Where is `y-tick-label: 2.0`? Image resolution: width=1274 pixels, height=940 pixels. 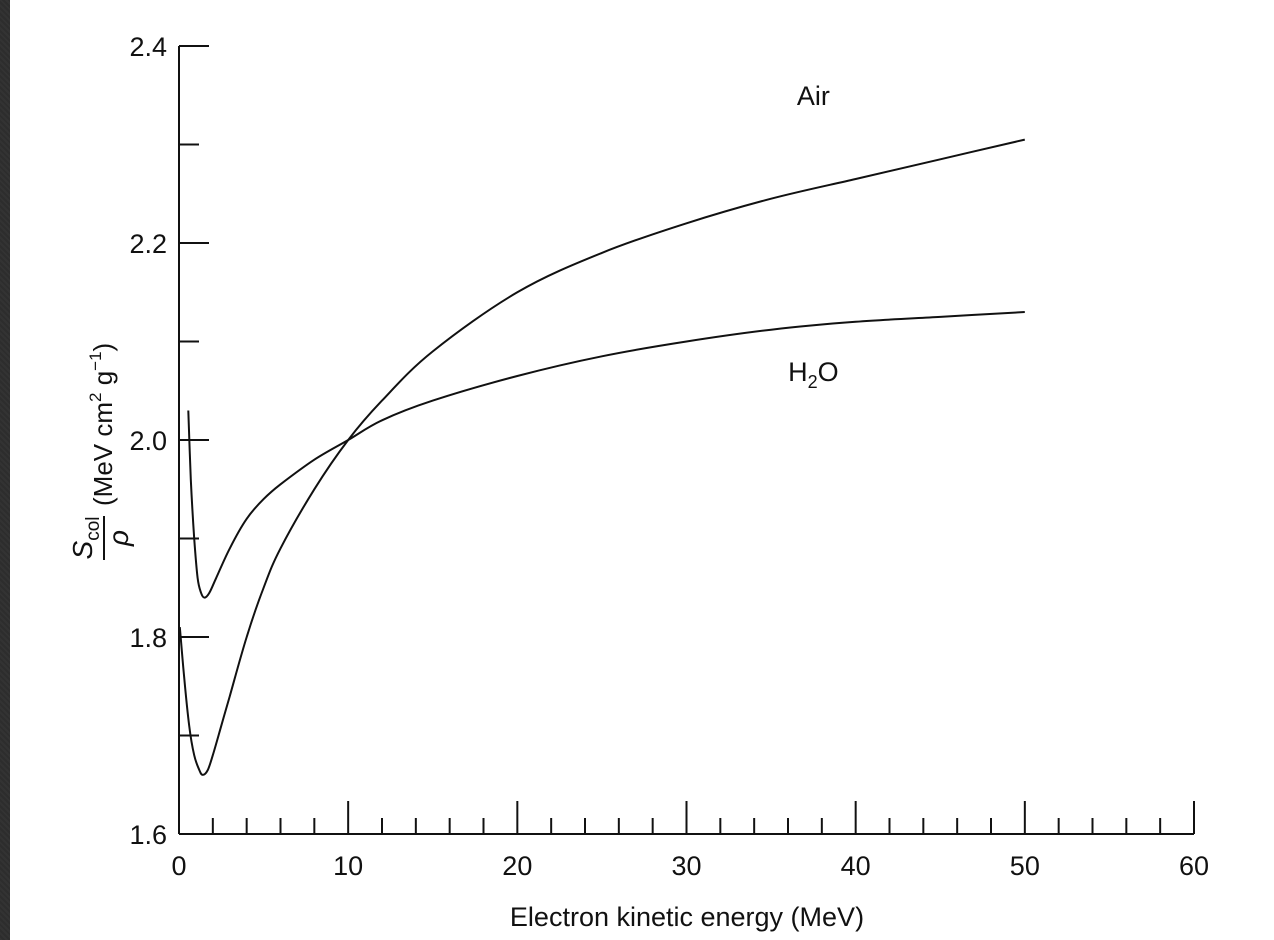 y-tick-label: 2.0 is located at coordinates (148, 441).